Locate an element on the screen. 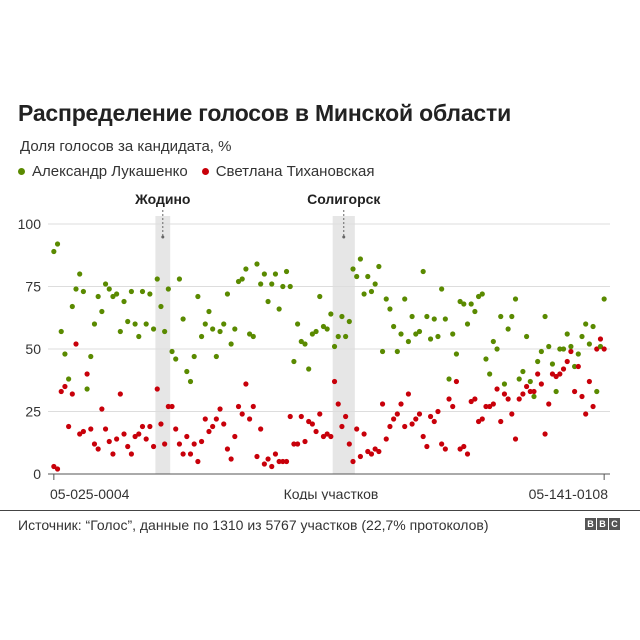 The image size is (640, 640). y-tick-label-100: 100 is located at coordinates (30, 224).